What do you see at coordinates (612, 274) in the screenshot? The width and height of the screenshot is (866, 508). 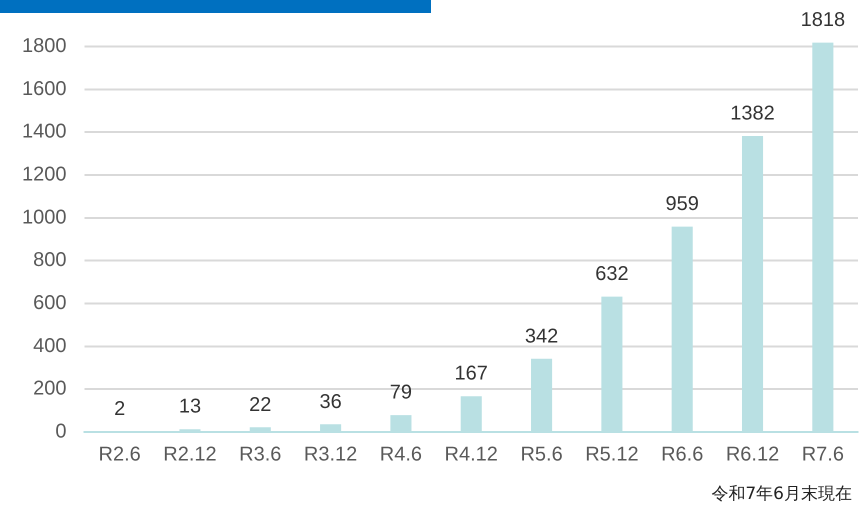 I see `data-label: 632` at bounding box center [612, 274].